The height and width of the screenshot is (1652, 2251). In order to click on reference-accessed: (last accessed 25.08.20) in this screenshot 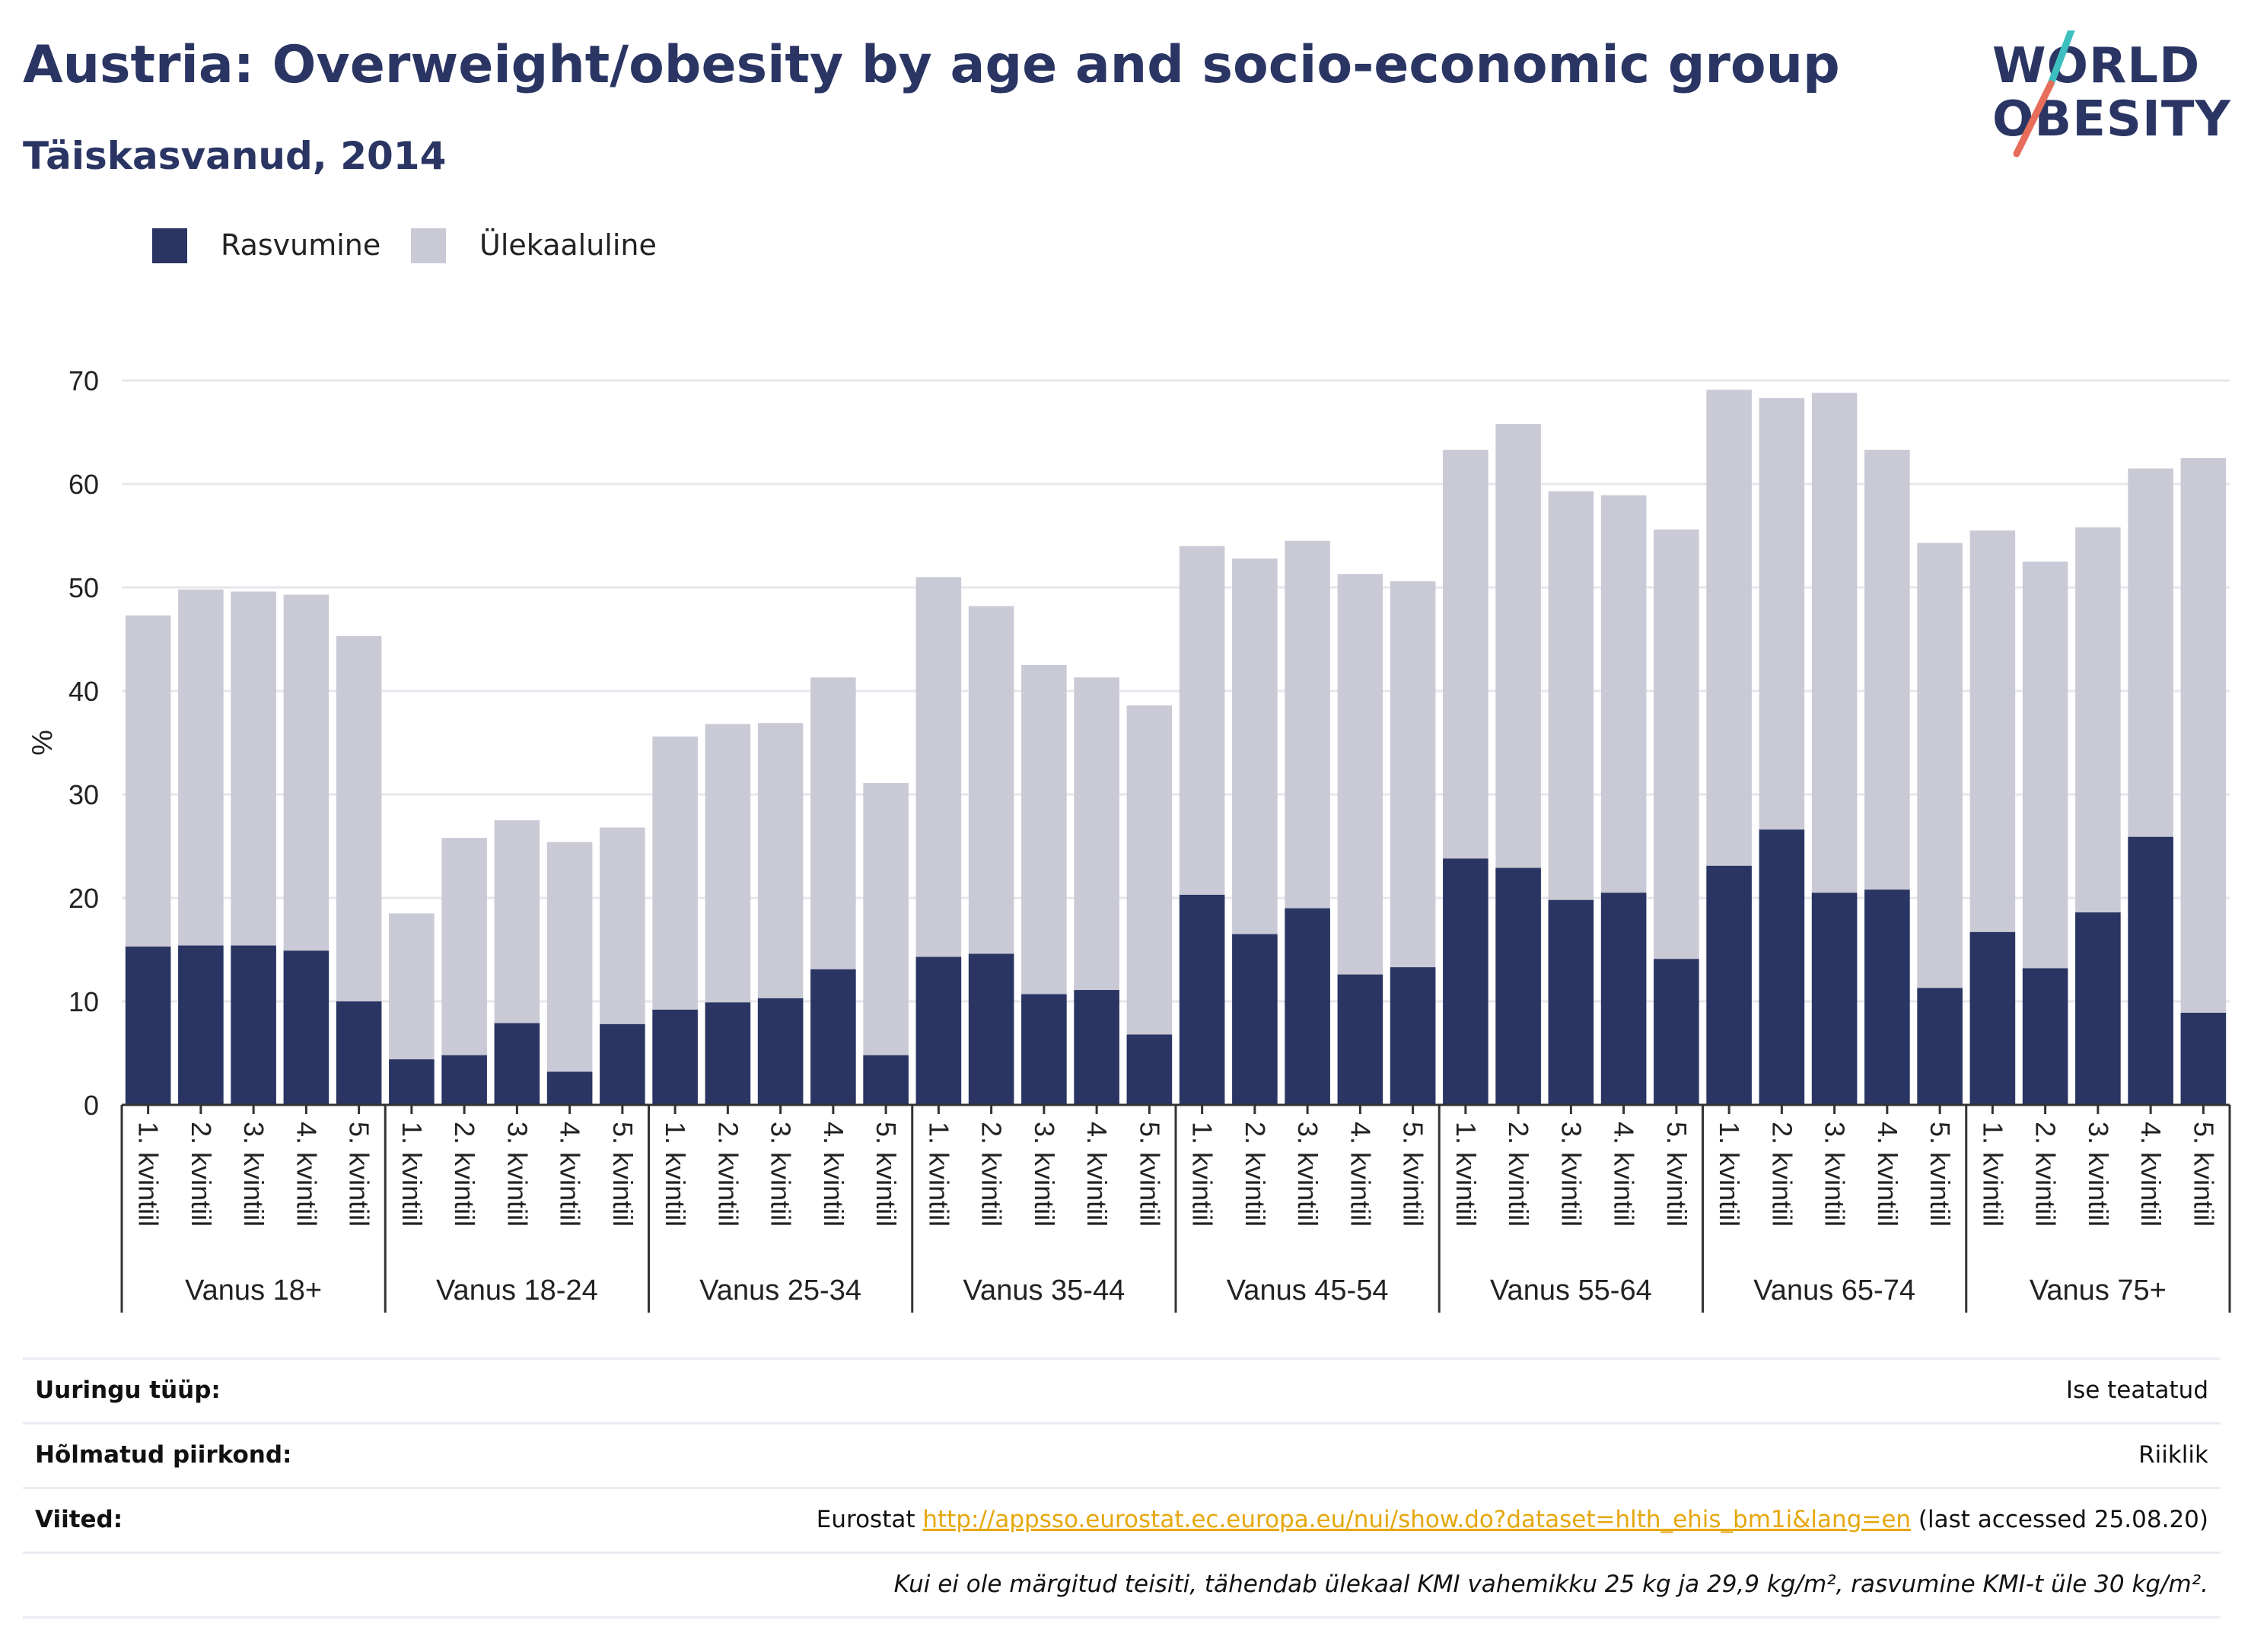, I will do `click(2063, 1519)`.